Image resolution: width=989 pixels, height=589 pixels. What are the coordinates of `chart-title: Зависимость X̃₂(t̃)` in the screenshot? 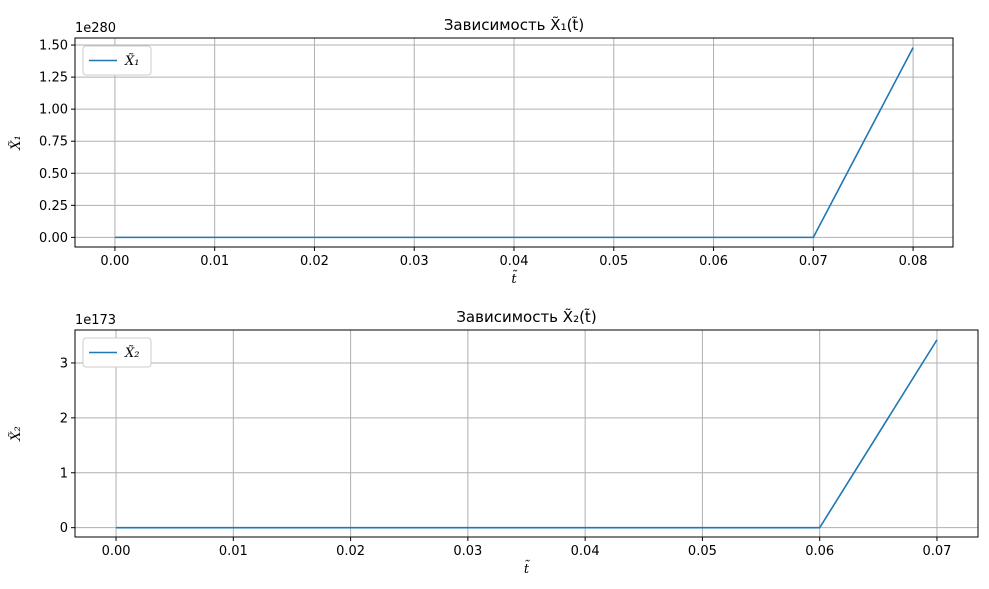 It's located at (526, 316).